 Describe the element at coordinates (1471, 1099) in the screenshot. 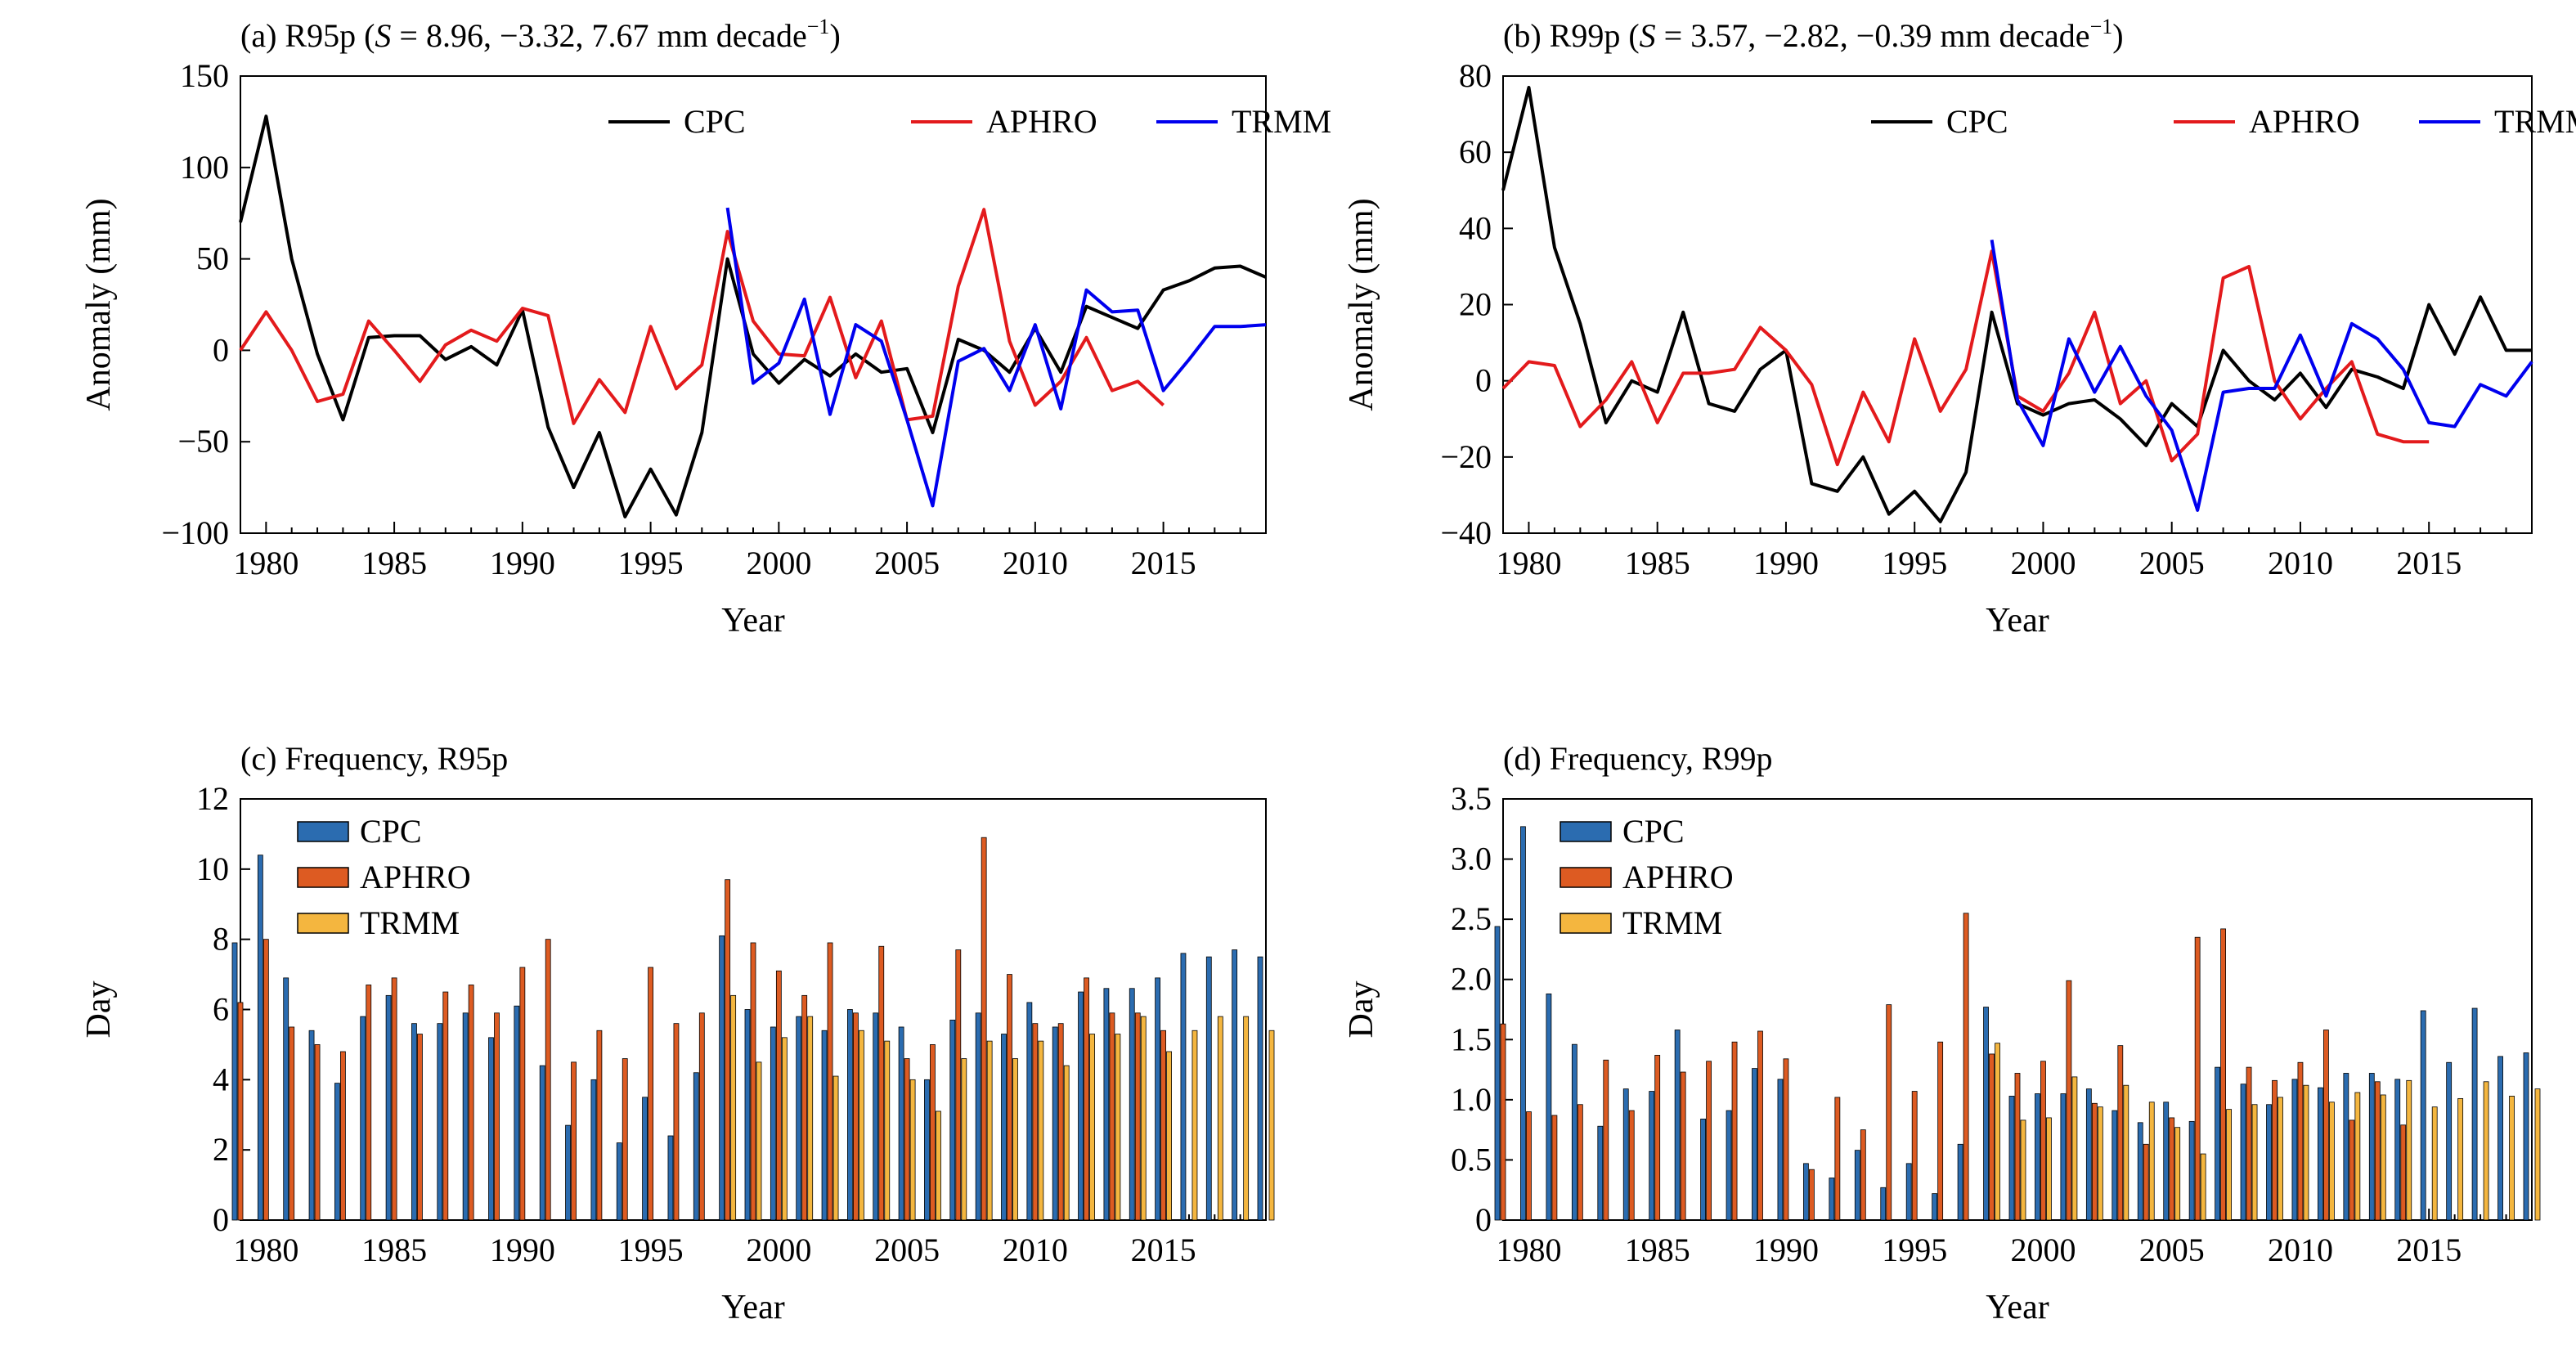

I see `y-tick-label: 1.0` at that location.